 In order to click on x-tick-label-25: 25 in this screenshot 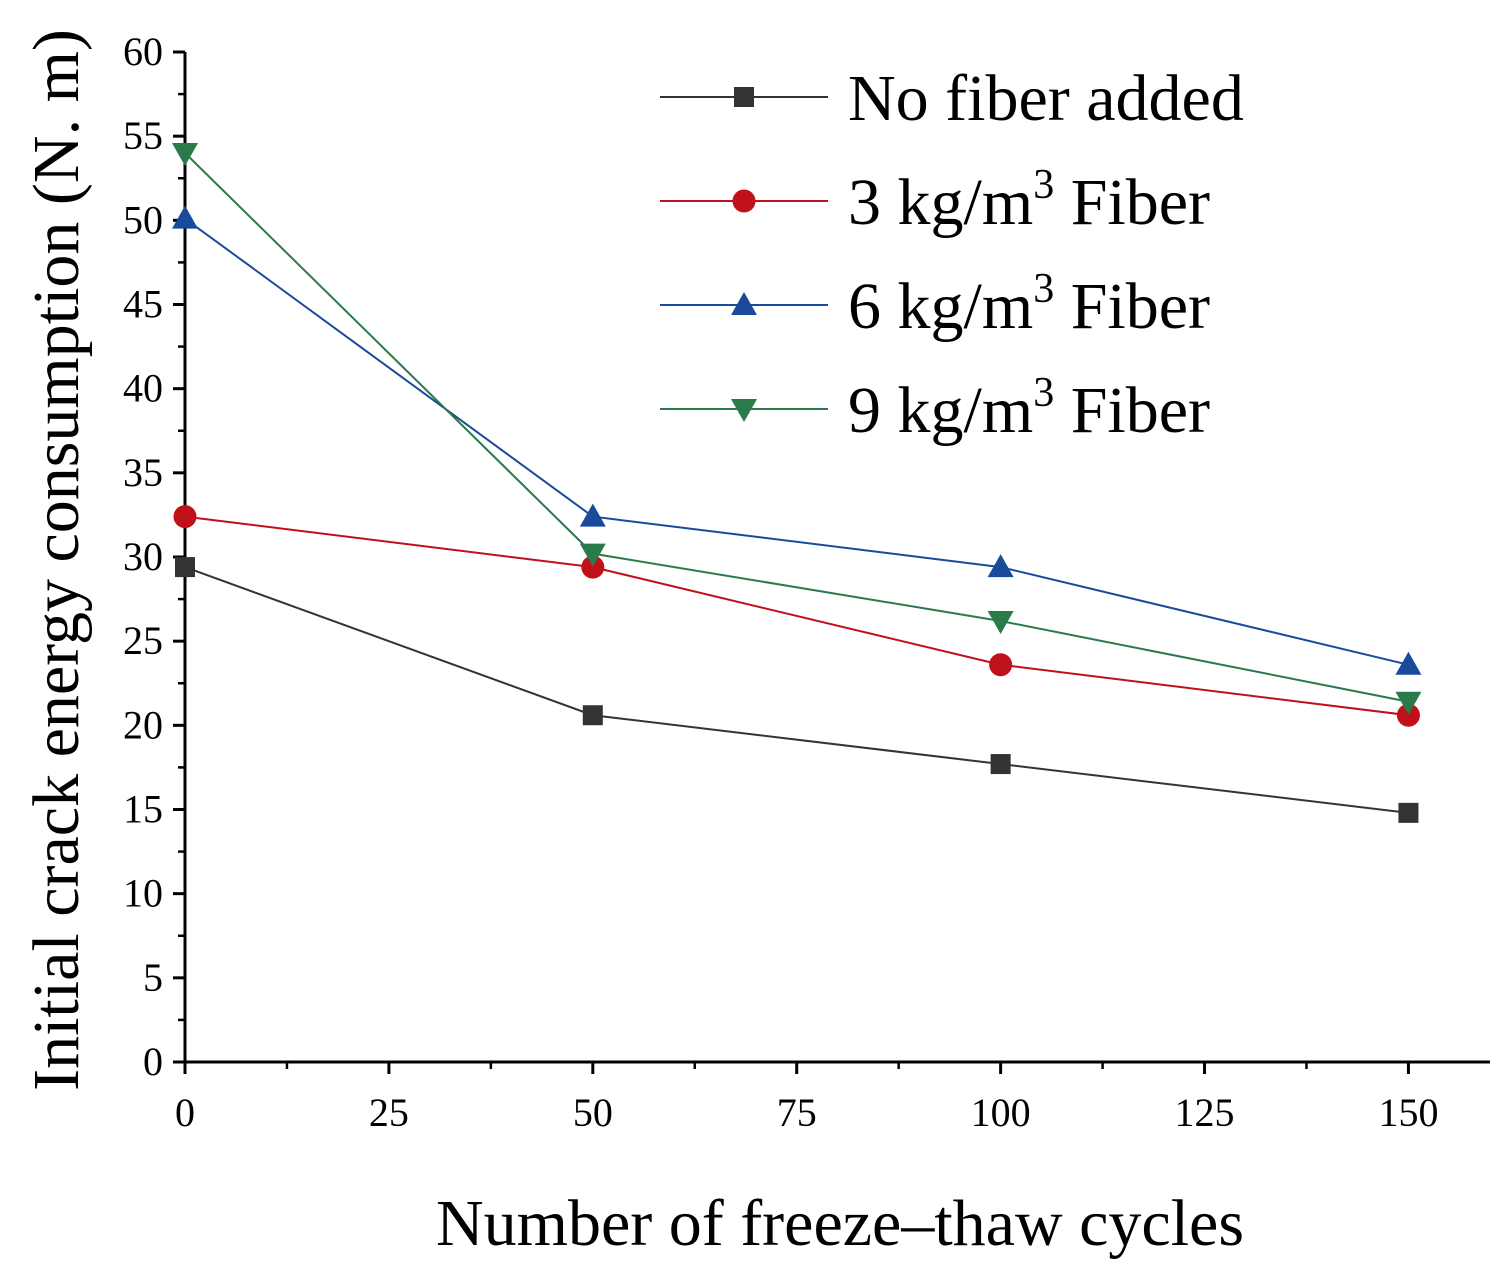, I will do `click(389, 1112)`.